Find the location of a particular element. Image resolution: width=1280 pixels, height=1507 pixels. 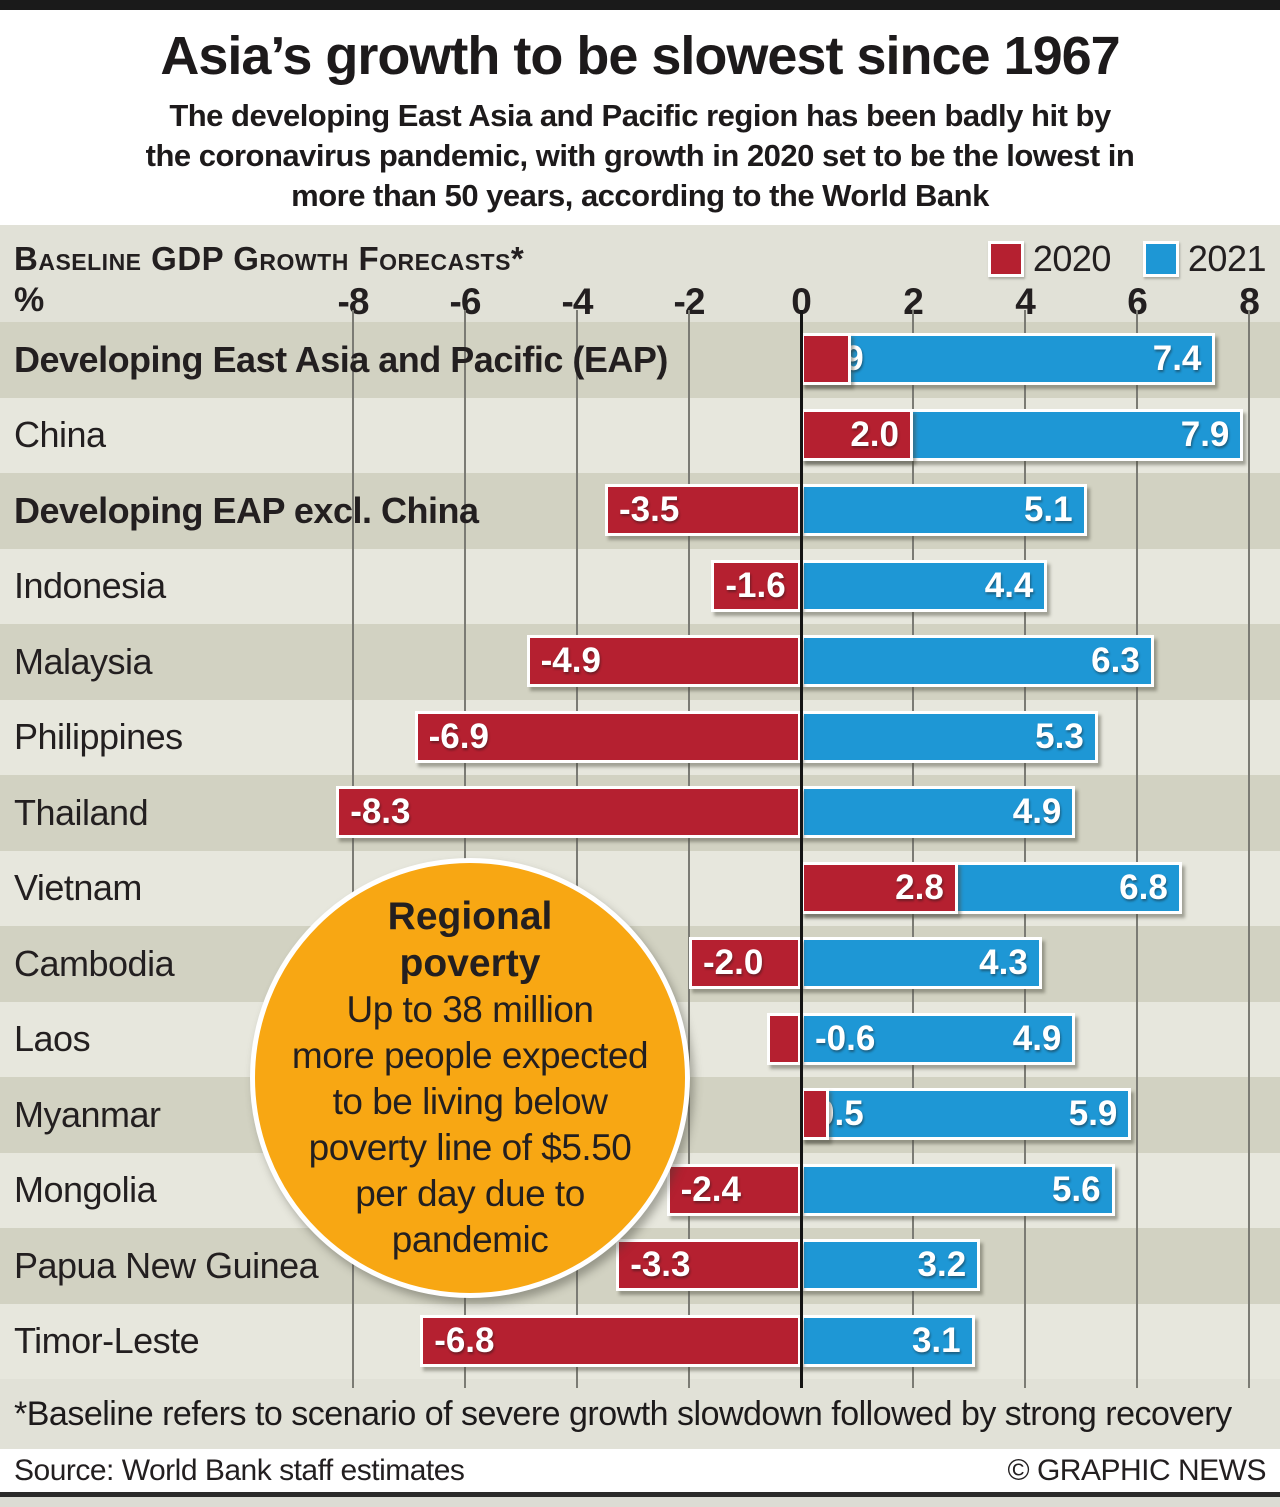

bar-2021: -0.6 4.9 is located at coordinates (938, 1038).